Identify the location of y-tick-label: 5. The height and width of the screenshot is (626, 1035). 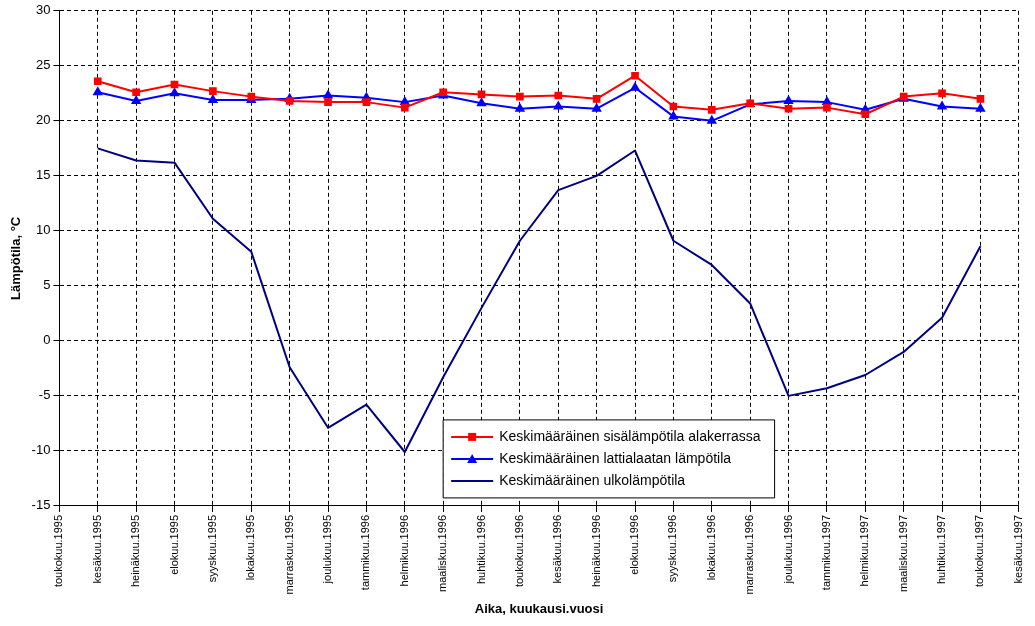
(47, 285).